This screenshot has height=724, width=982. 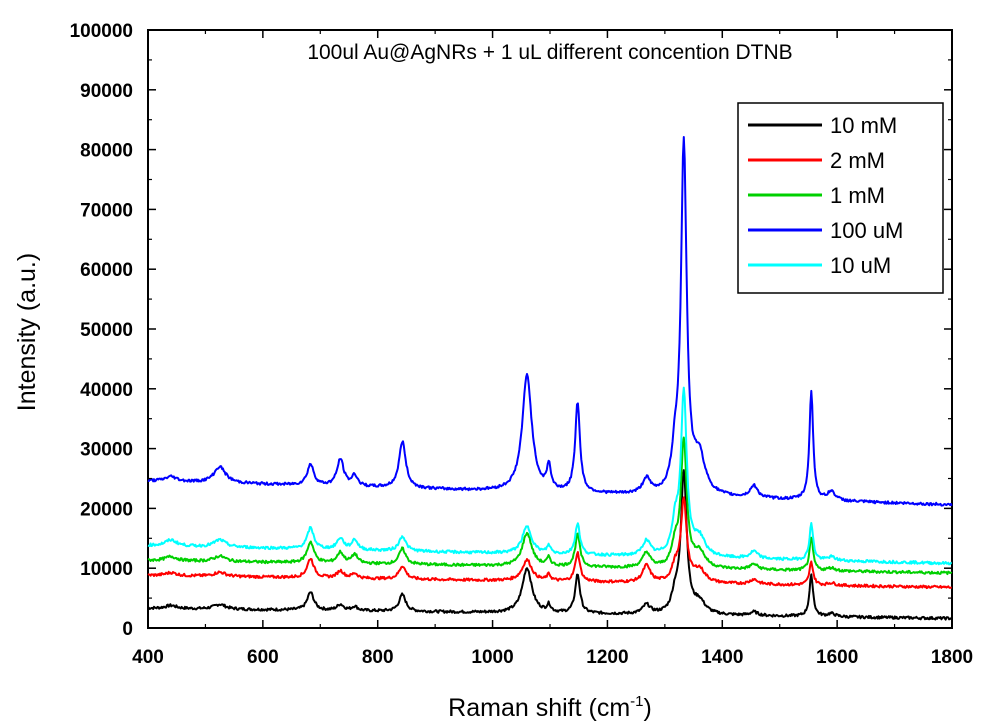 What do you see at coordinates (863, 125) in the screenshot?
I see `legend-label: 10 mM` at bounding box center [863, 125].